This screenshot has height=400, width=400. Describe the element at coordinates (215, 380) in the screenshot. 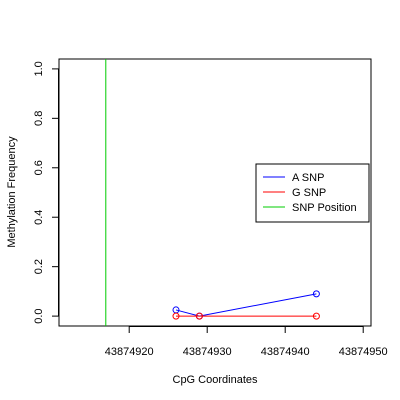

I see `x-axis-label: CpG Coordinates` at that location.